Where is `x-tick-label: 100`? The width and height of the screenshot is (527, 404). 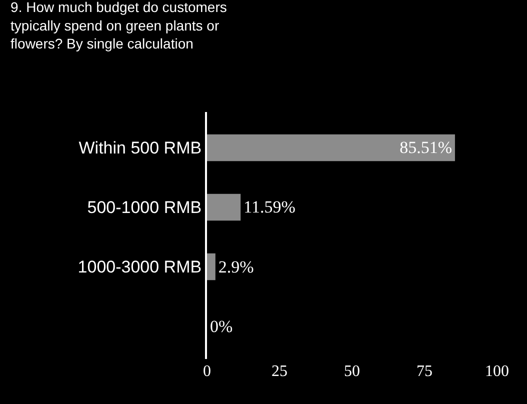 x-tick-label: 100 is located at coordinates (497, 371).